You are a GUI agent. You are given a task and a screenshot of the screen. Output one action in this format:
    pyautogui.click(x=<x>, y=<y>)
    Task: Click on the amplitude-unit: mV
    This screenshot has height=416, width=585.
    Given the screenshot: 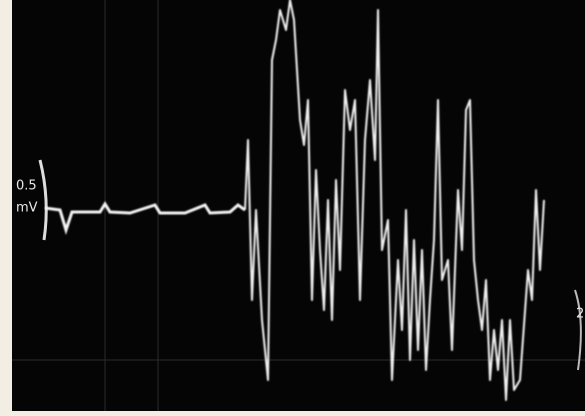 What is the action you would take?
    pyautogui.click(x=27, y=208)
    